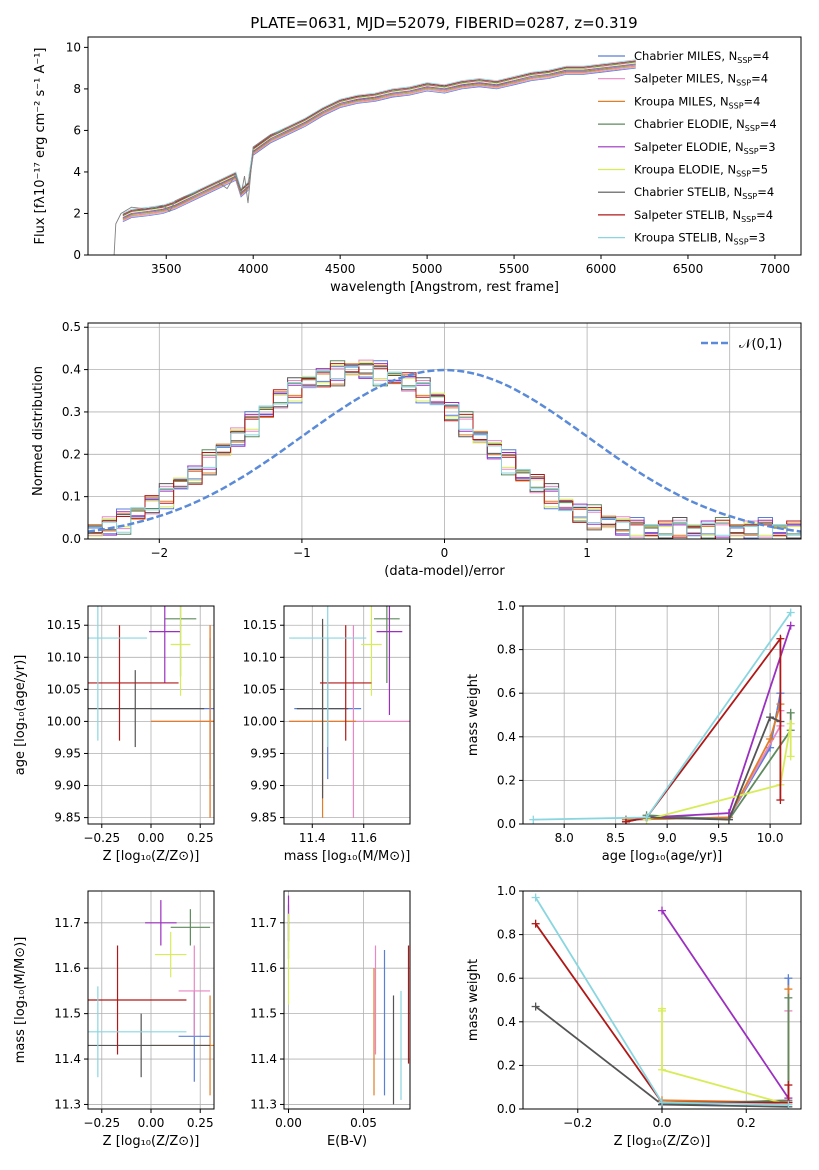  What do you see at coordinates (705, 125) in the screenshot?
I see `legend-label: Chabrier ELODIE, NSSP=4` at bounding box center [705, 125].